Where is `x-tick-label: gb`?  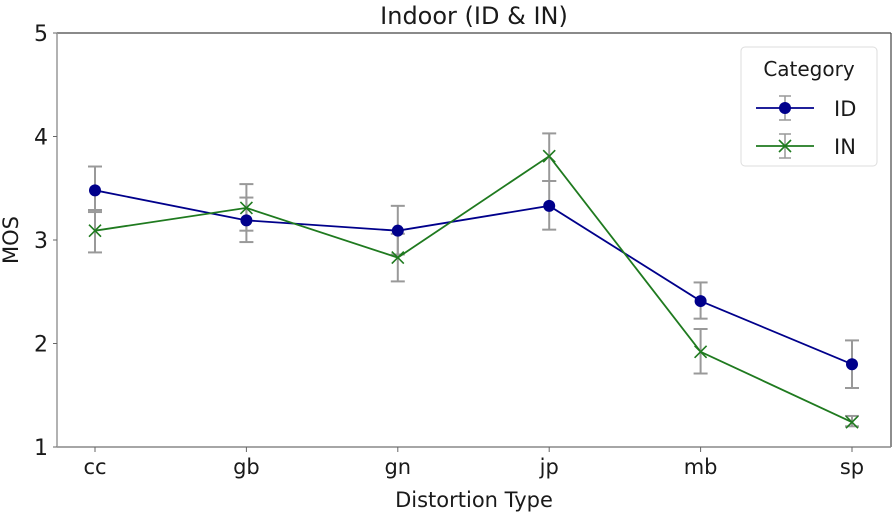 x-tick-label: gb is located at coordinates (246, 467).